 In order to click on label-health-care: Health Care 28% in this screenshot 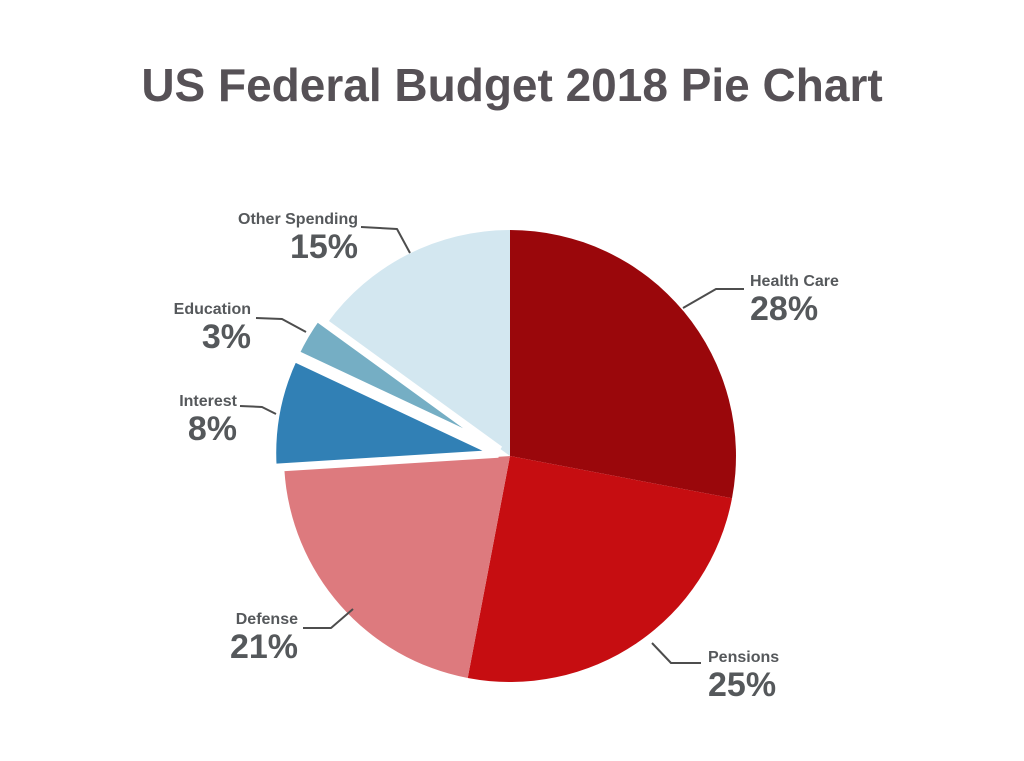, I will do `click(794, 300)`.